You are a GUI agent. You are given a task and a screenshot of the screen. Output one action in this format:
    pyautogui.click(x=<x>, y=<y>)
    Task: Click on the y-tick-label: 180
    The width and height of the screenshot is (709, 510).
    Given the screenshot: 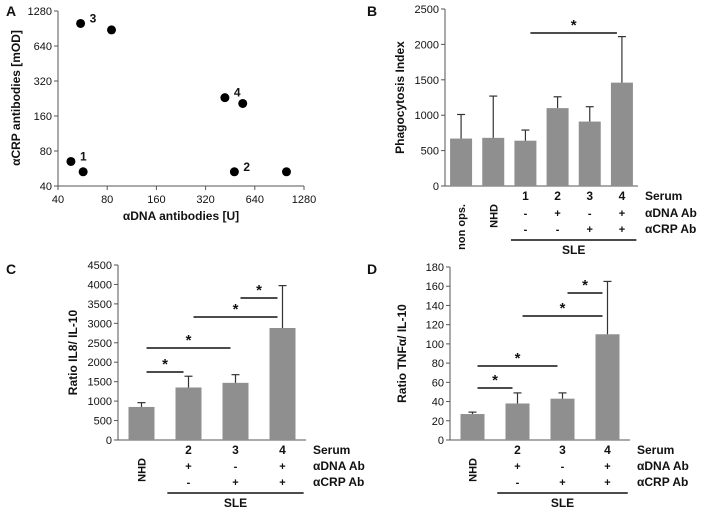 What is the action you would take?
    pyautogui.click(x=435, y=268)
    